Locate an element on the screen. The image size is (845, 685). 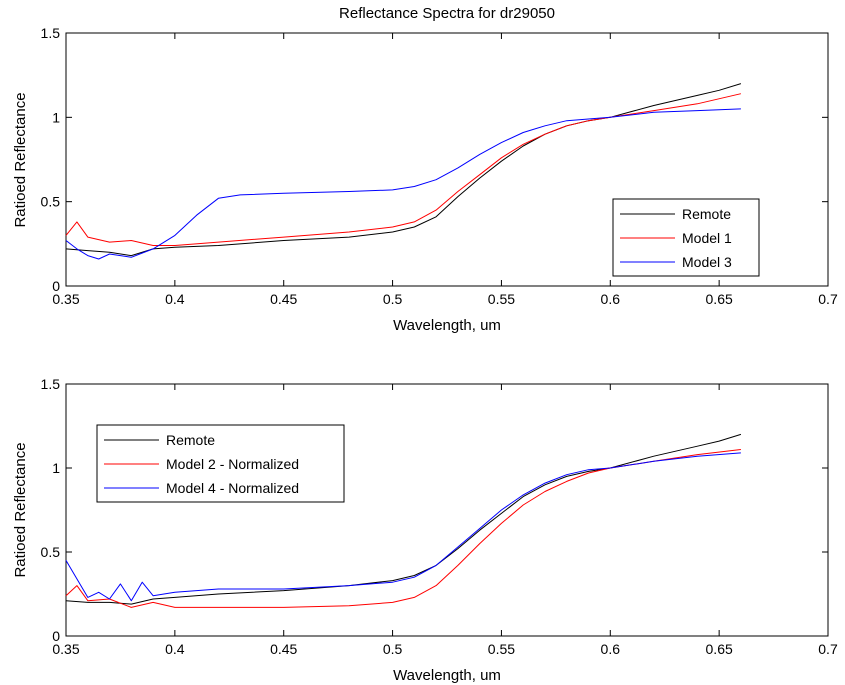
bottom-plot-x-tick-label: 0.6 is located at coordinates (611, 649).